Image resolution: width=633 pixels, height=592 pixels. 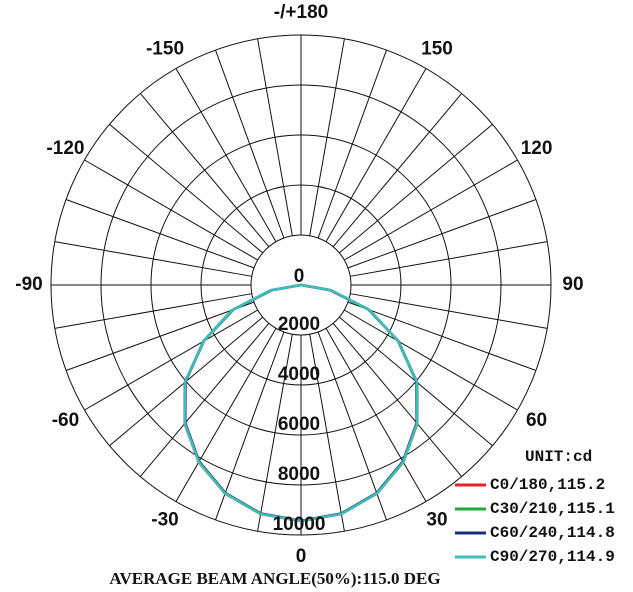 What do you see at coordinates (299, 424) in the screenshot?
I see `r-tick-label: 6000` at bounding box center [299, 424].